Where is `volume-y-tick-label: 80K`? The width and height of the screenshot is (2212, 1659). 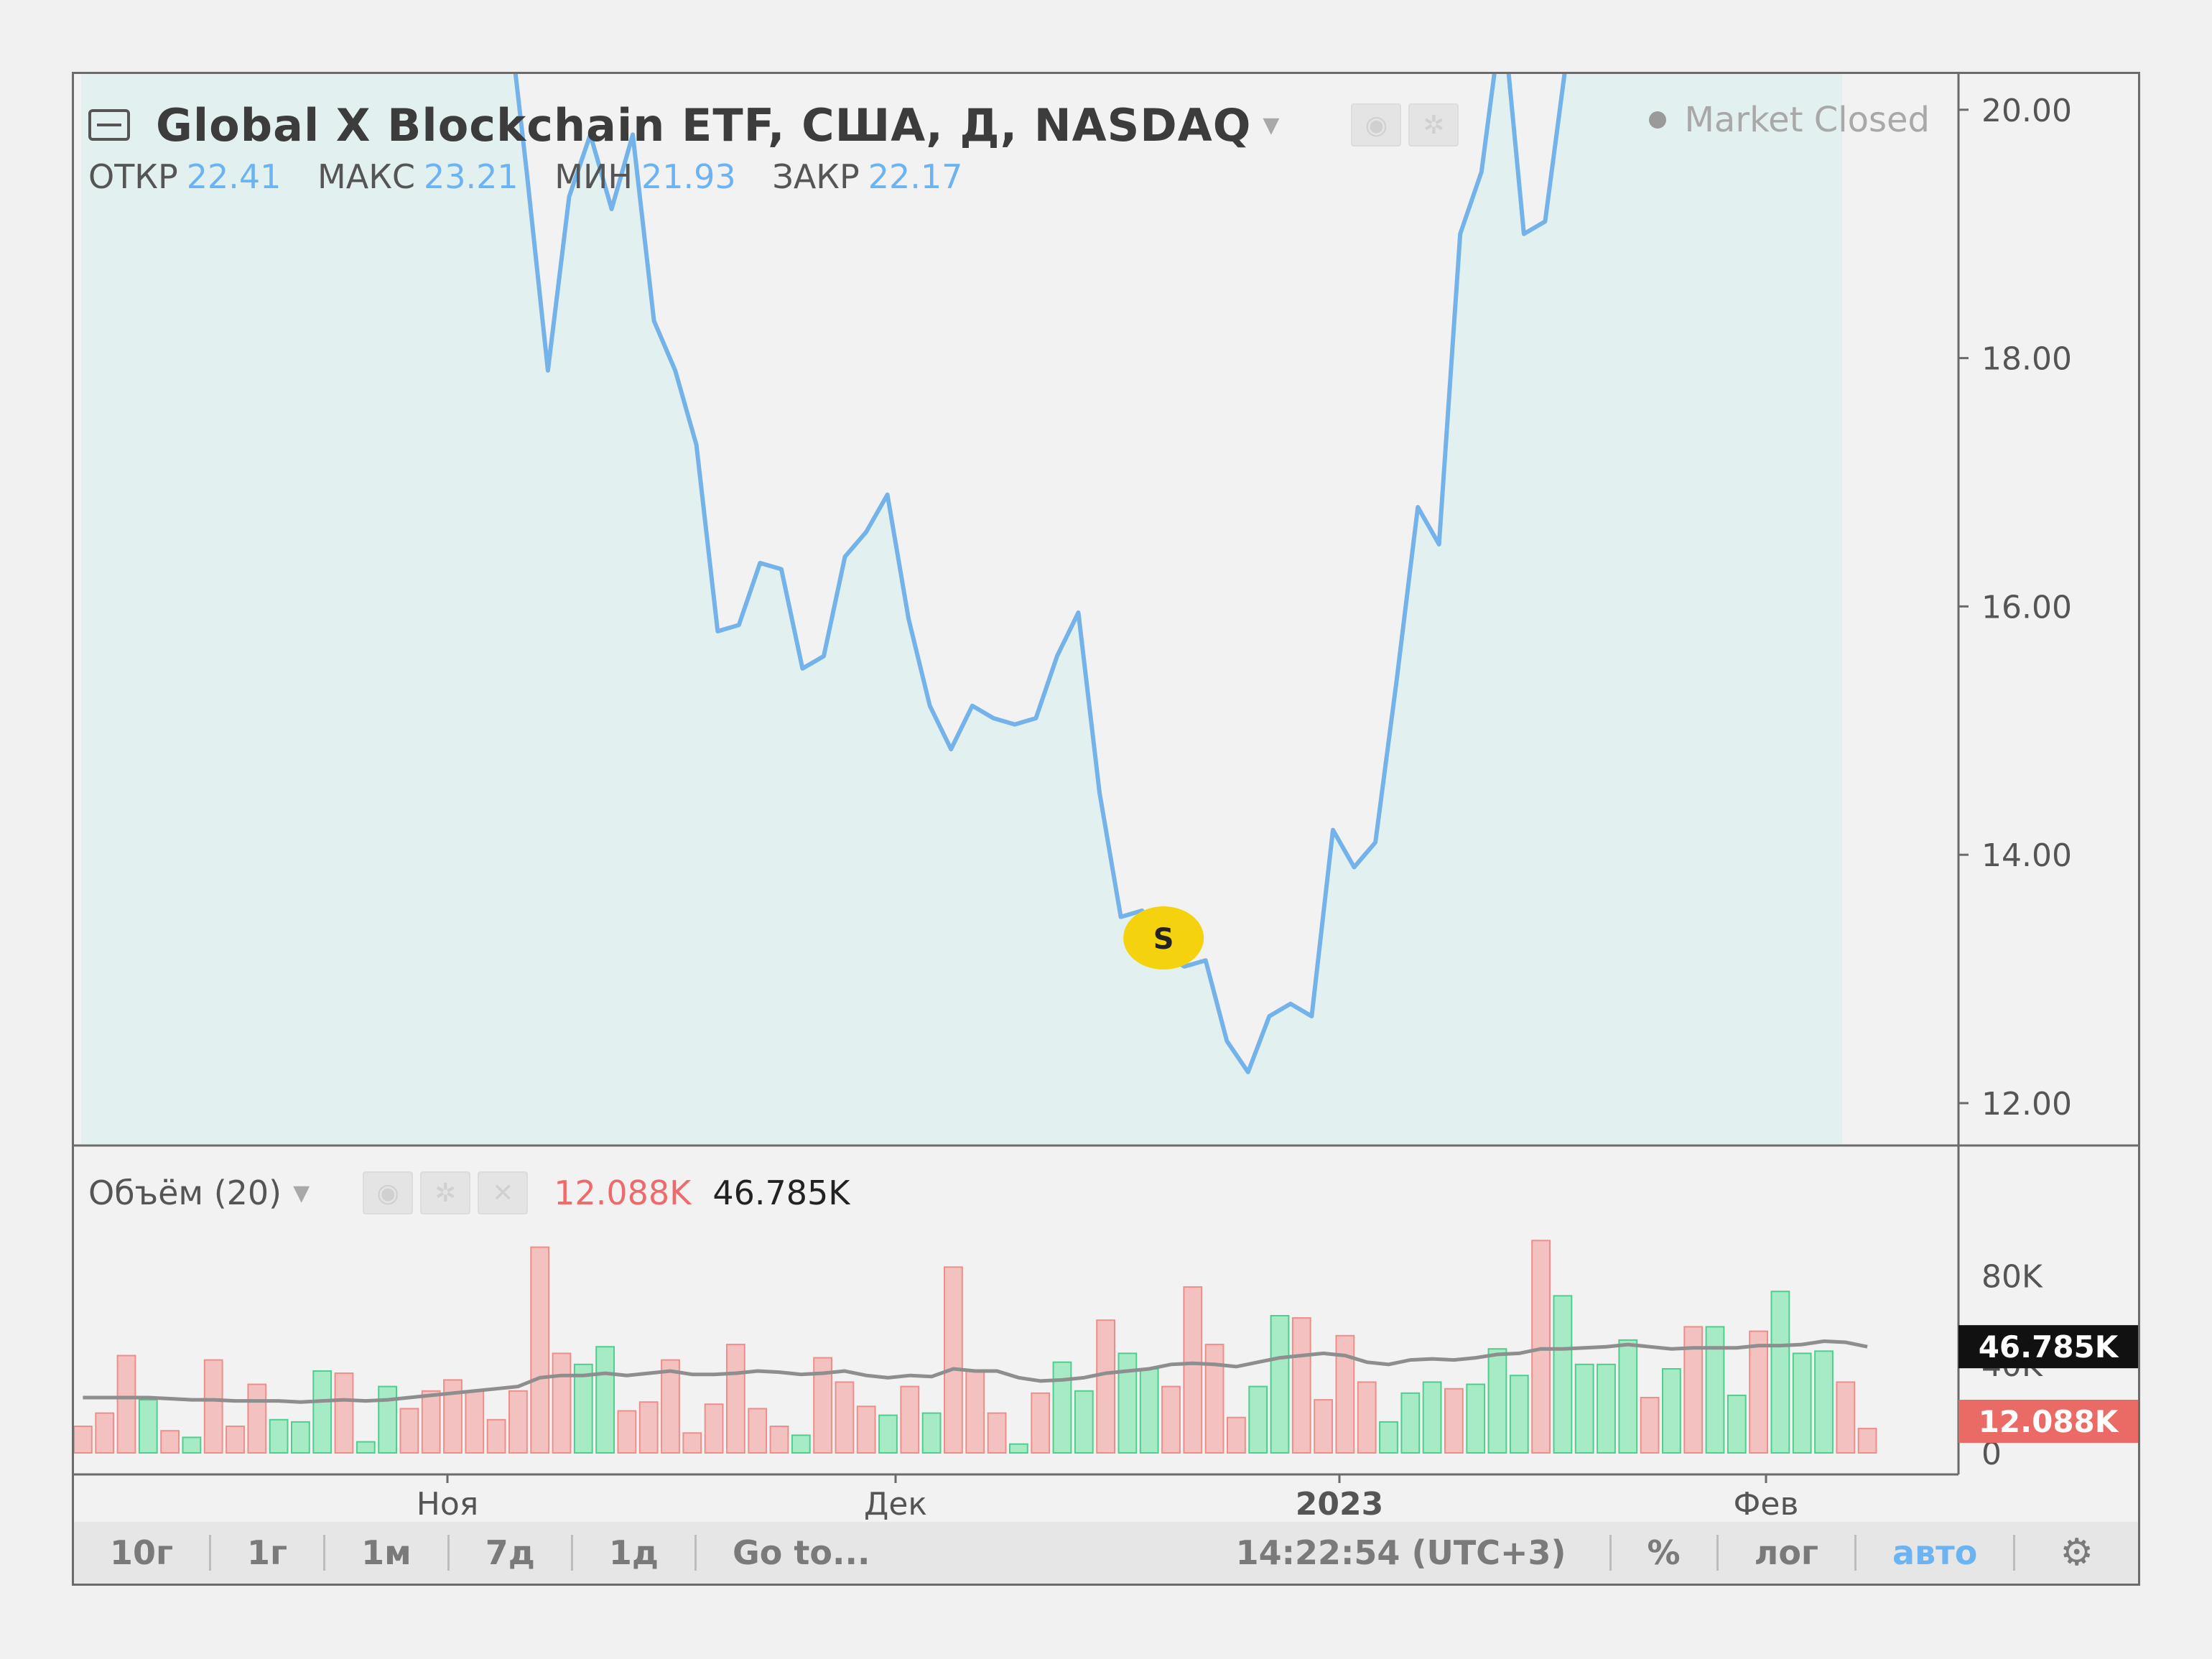 volume-y-tick-label: 80K is located at coordinates (2012, 1277).